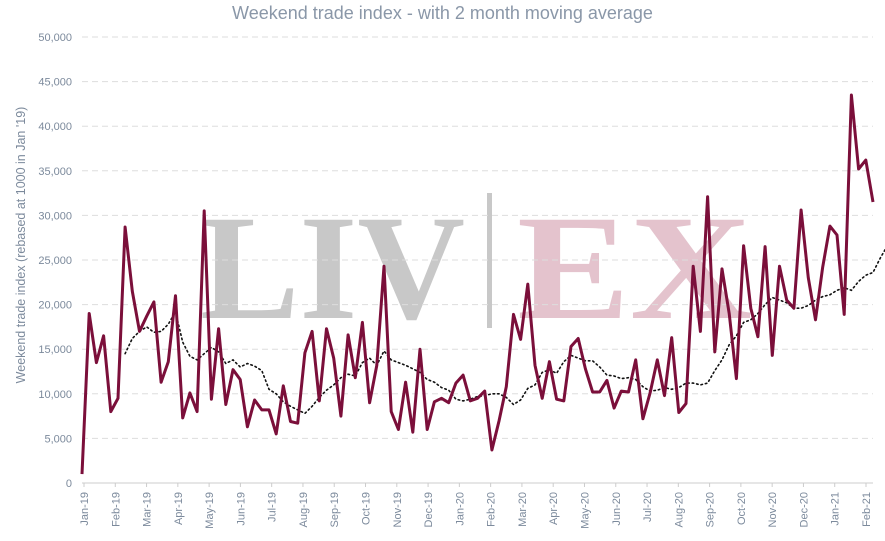  What do you see at coordinates (58, 439) in the screenshot?
I see `y-tick-label: 5,000` at bounding box center [58, 439].